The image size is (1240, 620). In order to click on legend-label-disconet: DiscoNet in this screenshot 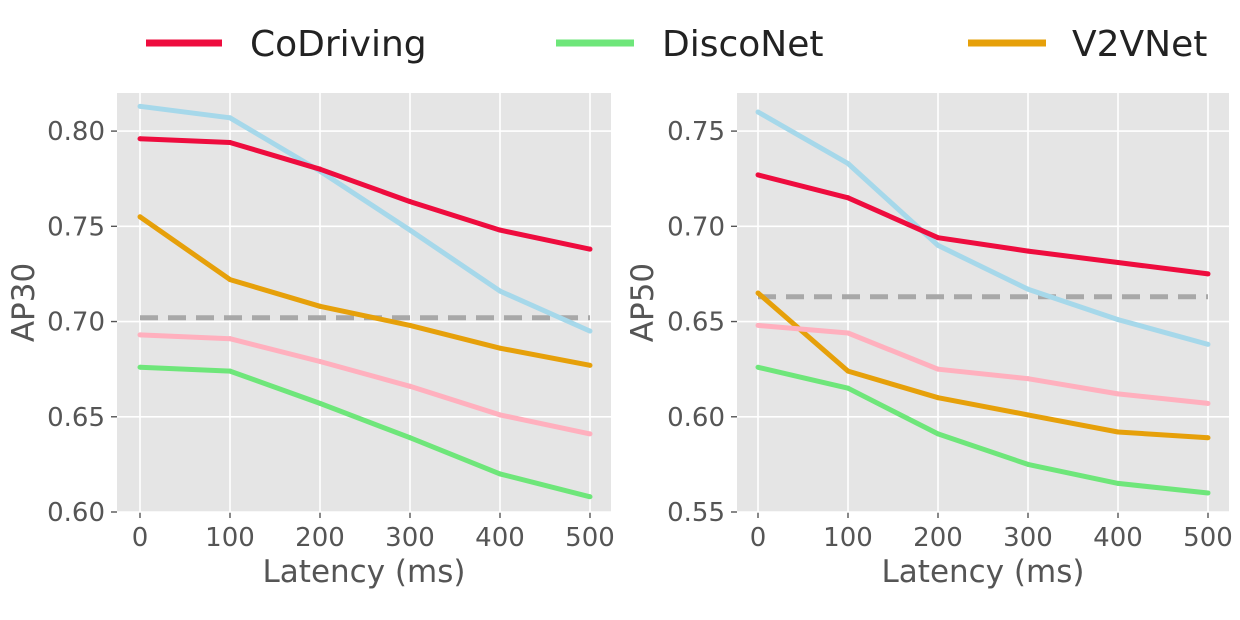, I will do `click(743, 44)`.